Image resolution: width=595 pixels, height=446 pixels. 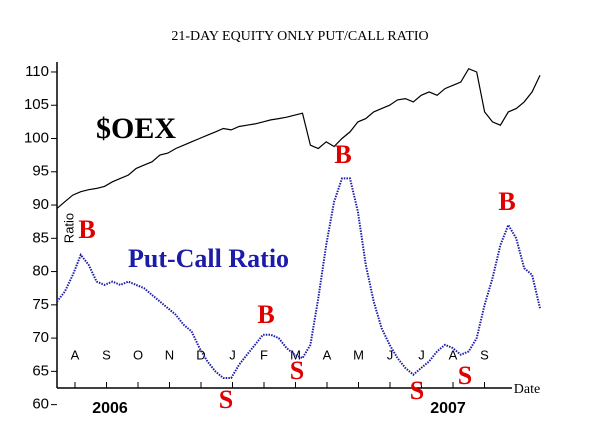 I want to click on y-tick-label: 60, so click(x=40, y=404).